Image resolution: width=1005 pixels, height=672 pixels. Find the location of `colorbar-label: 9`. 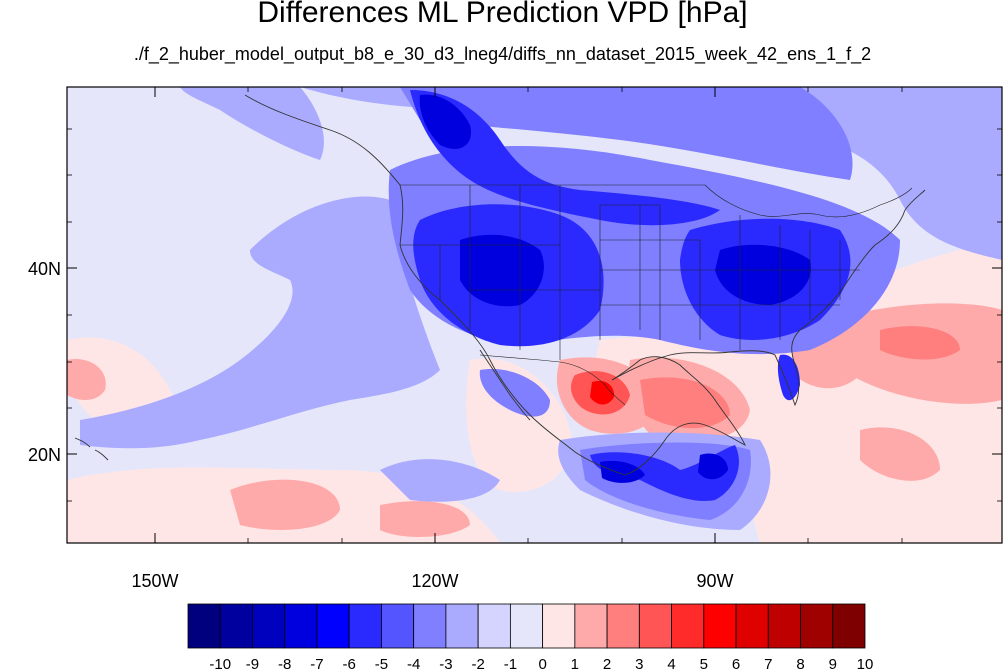

colorbar-label: 9 is located at coordinates (833, 664).